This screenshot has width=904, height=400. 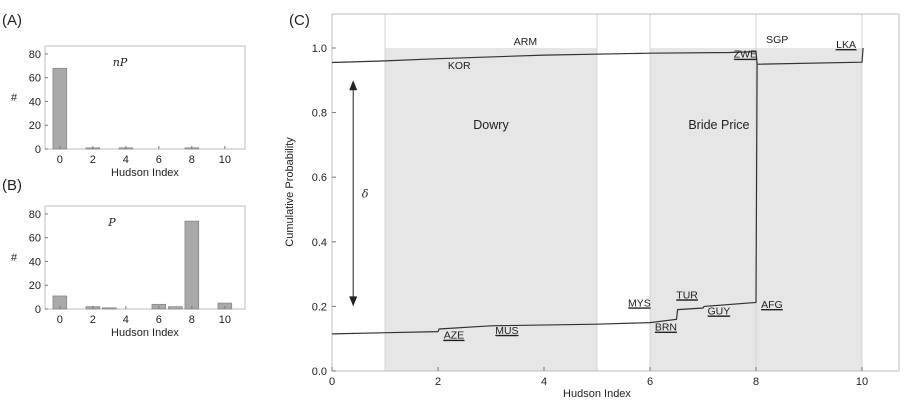 What do you see at coordinates (718, 125) in the screenshot?
I see `region-label: Bride Price` at bounding box center [718, 125].